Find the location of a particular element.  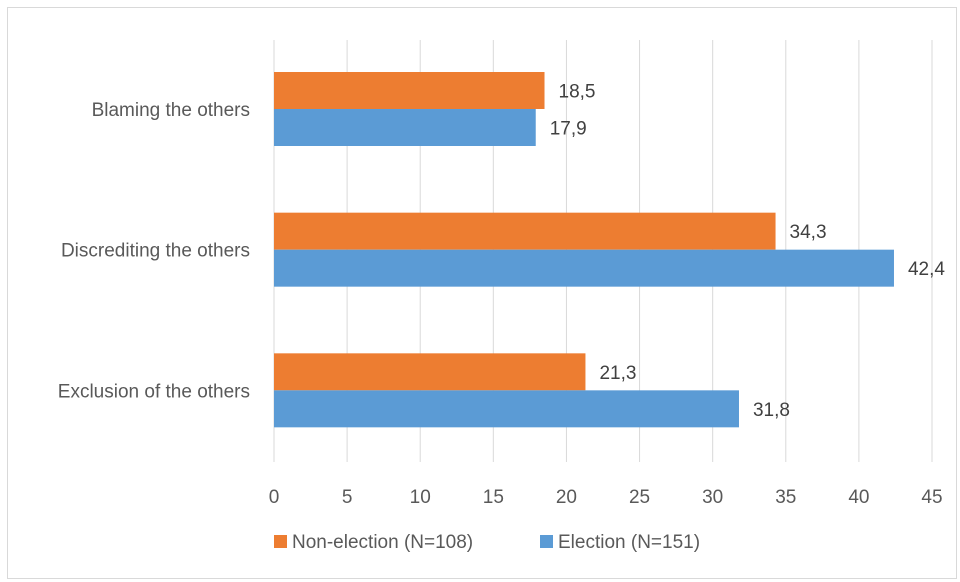

legend-label: Election (N=151) is located at coordinates (629, 542).